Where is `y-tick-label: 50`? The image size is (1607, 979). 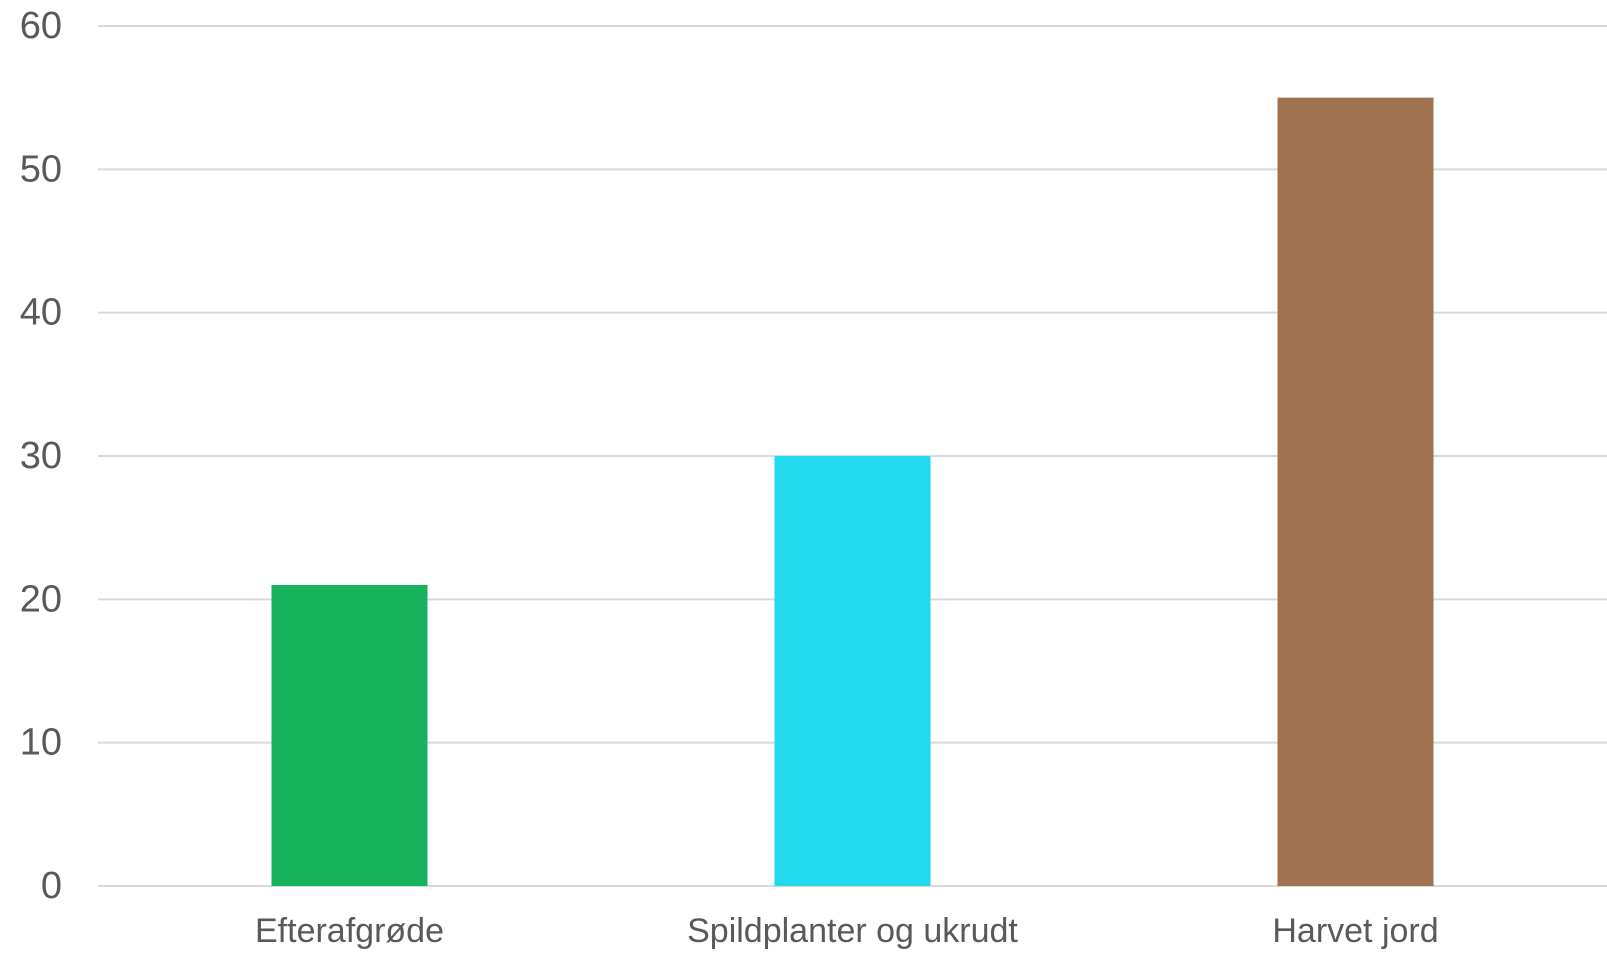 y-tick-label: 50 is located at coordinates (41, 169).